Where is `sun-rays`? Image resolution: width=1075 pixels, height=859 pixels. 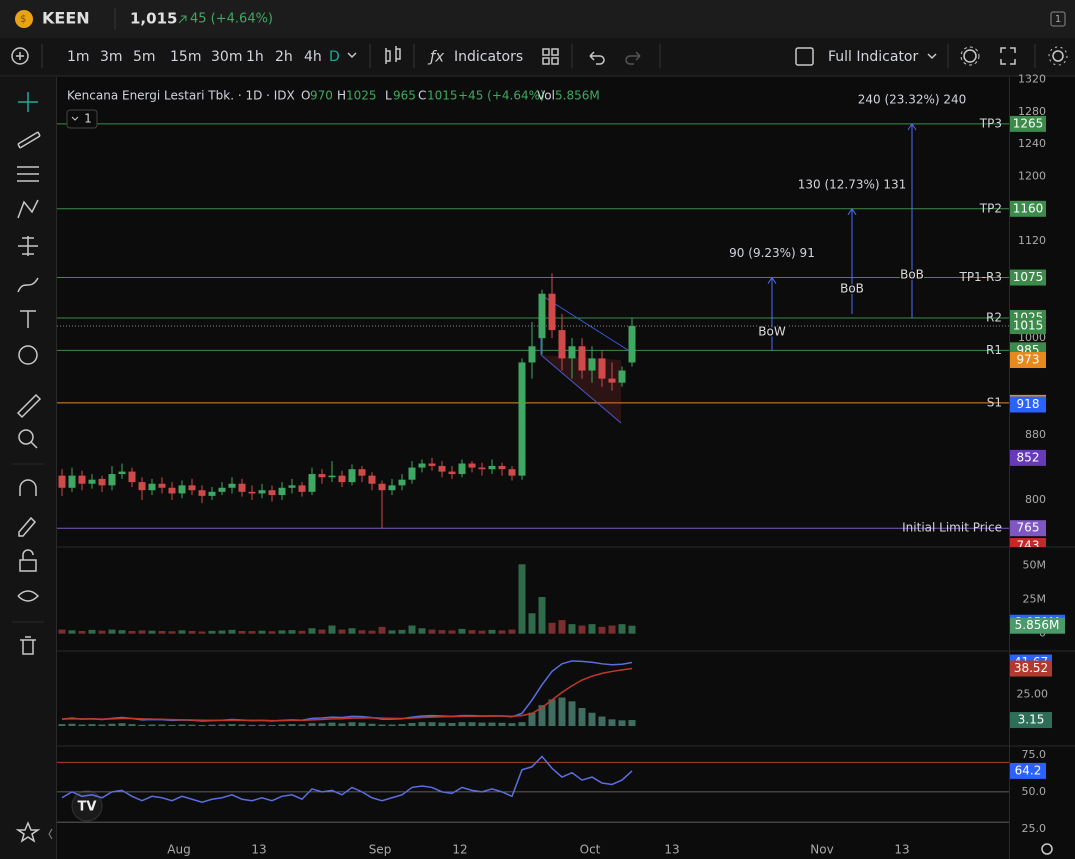
sun-rays is located at coordinates (1058, 56).